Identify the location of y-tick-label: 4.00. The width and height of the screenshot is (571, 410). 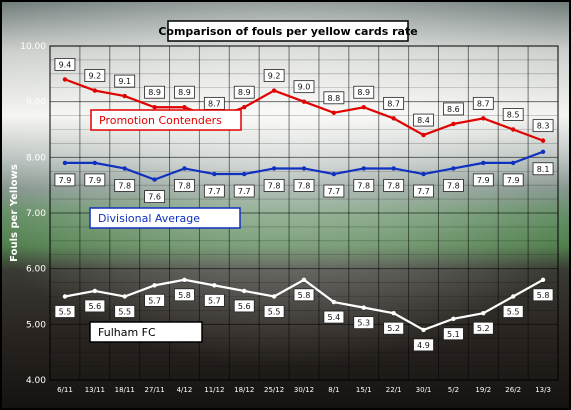
(36, 381).